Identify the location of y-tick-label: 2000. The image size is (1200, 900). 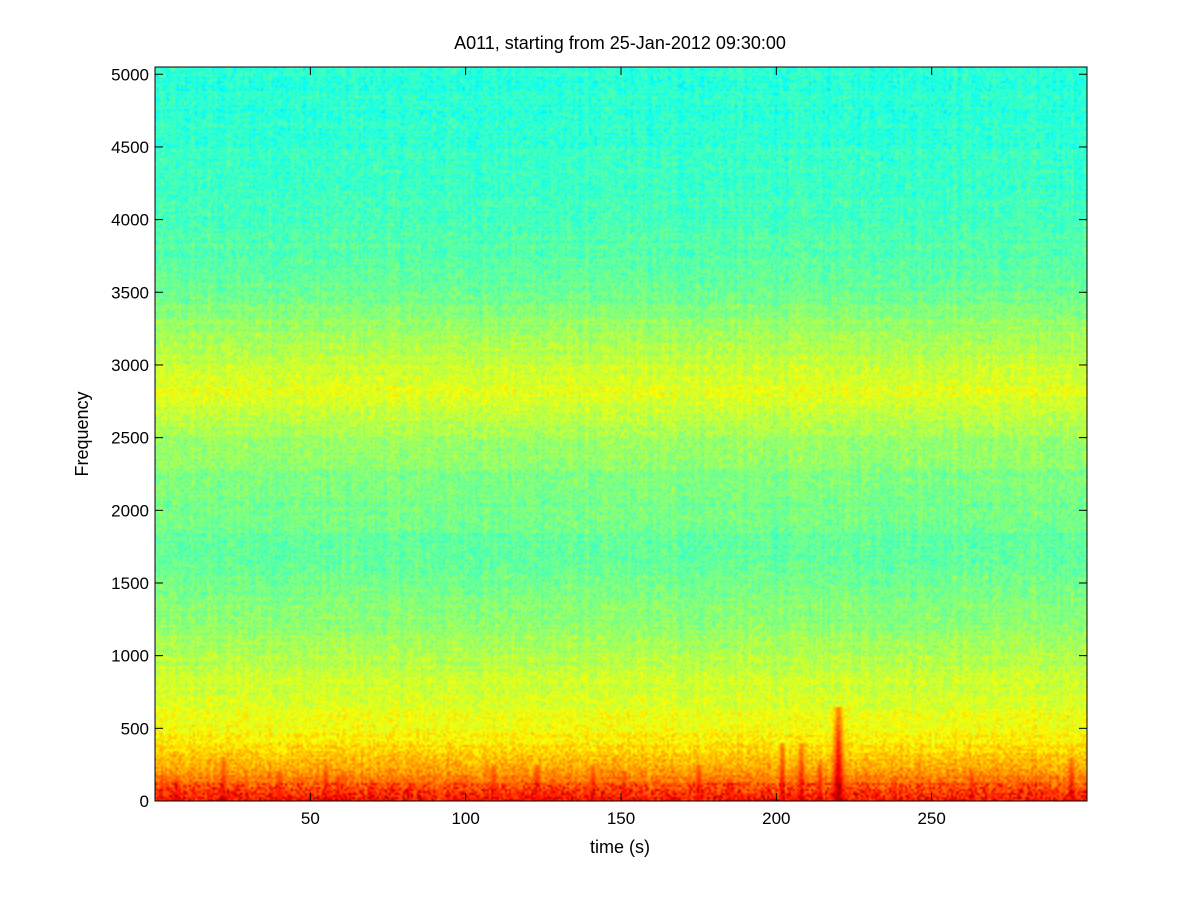
(130, 510).